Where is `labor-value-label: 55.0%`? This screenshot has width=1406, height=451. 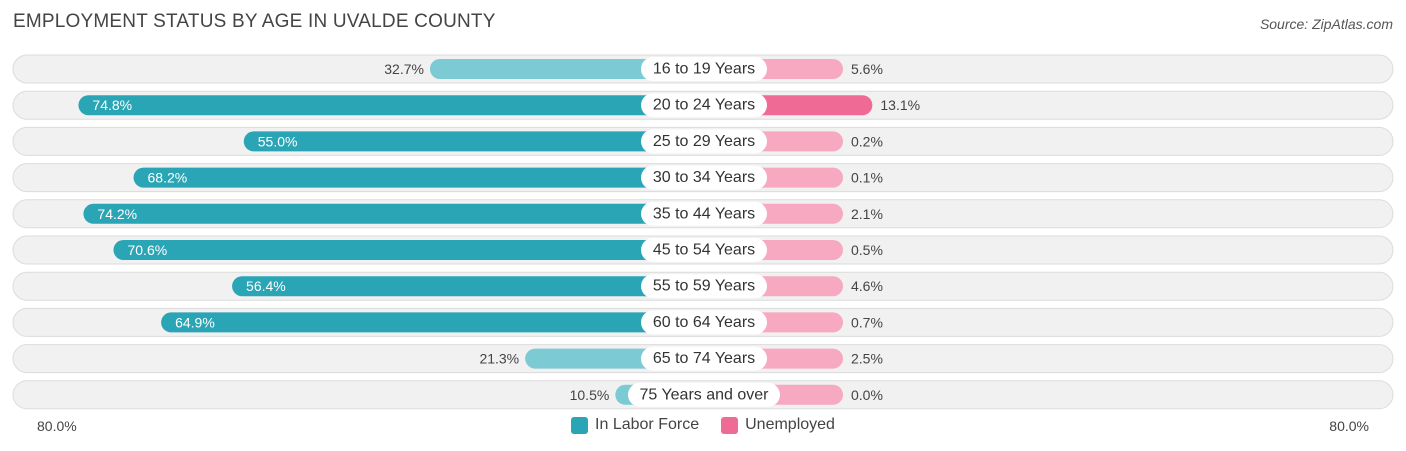 labor-value-label: 55.0% is located at coordinates (278, 141).